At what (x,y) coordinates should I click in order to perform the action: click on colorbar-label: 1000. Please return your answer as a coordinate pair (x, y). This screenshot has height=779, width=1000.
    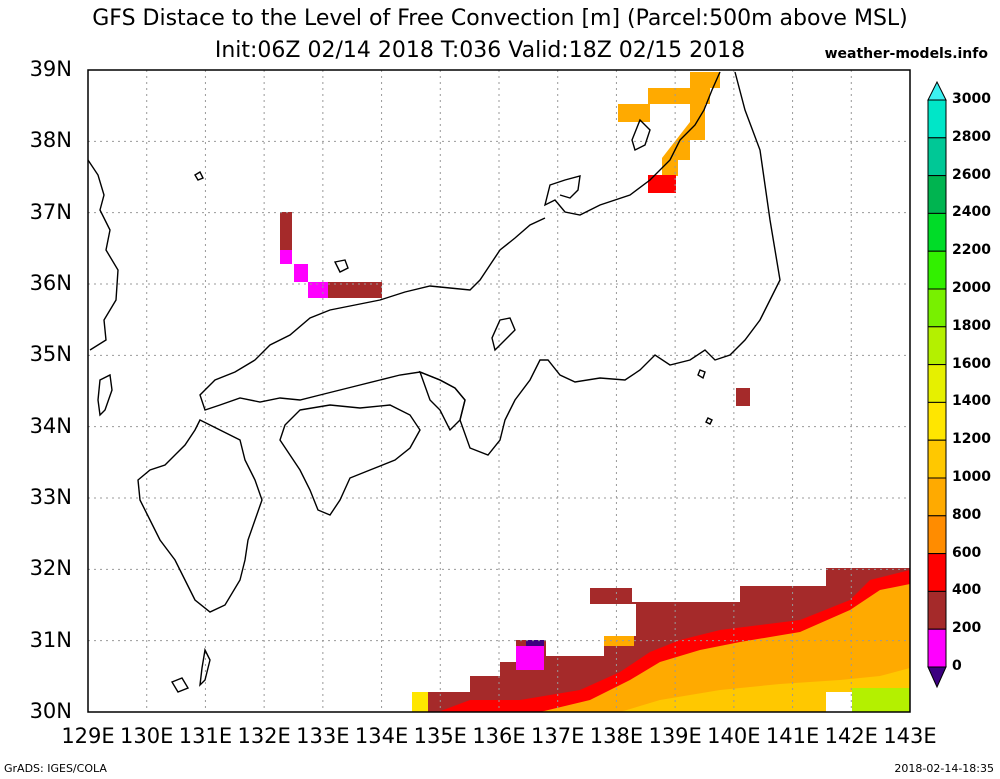
    Looking at the image, I should click on (971, 477).